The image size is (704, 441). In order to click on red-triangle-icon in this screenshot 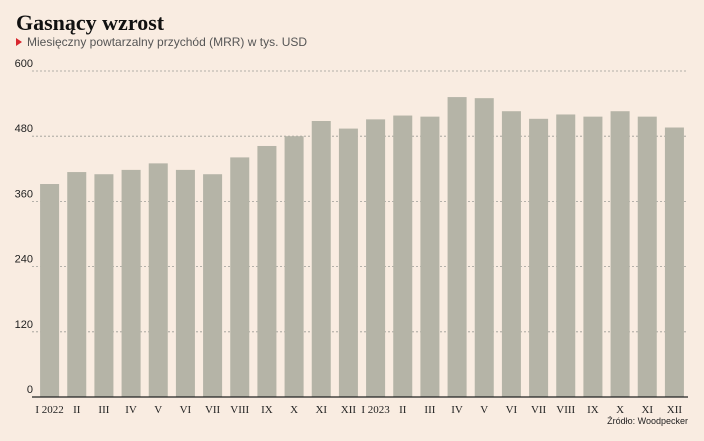, I will do `click(19, 42)`.